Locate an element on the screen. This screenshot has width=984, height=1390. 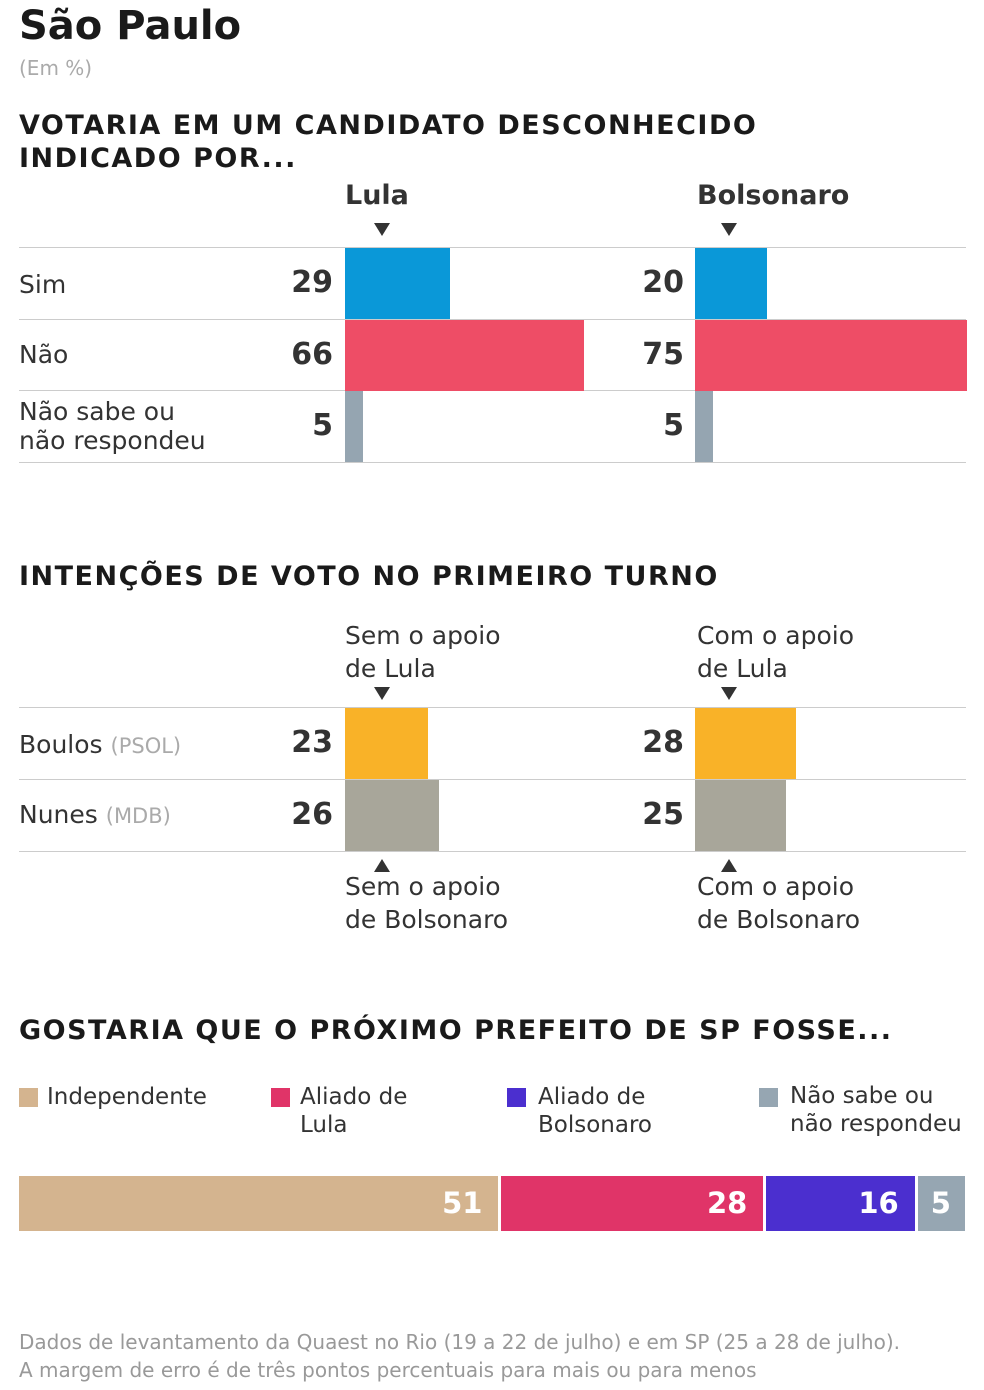
legend-nao-sabe: Não sabe ou não respondeu is located at coordinates (876, 1110).